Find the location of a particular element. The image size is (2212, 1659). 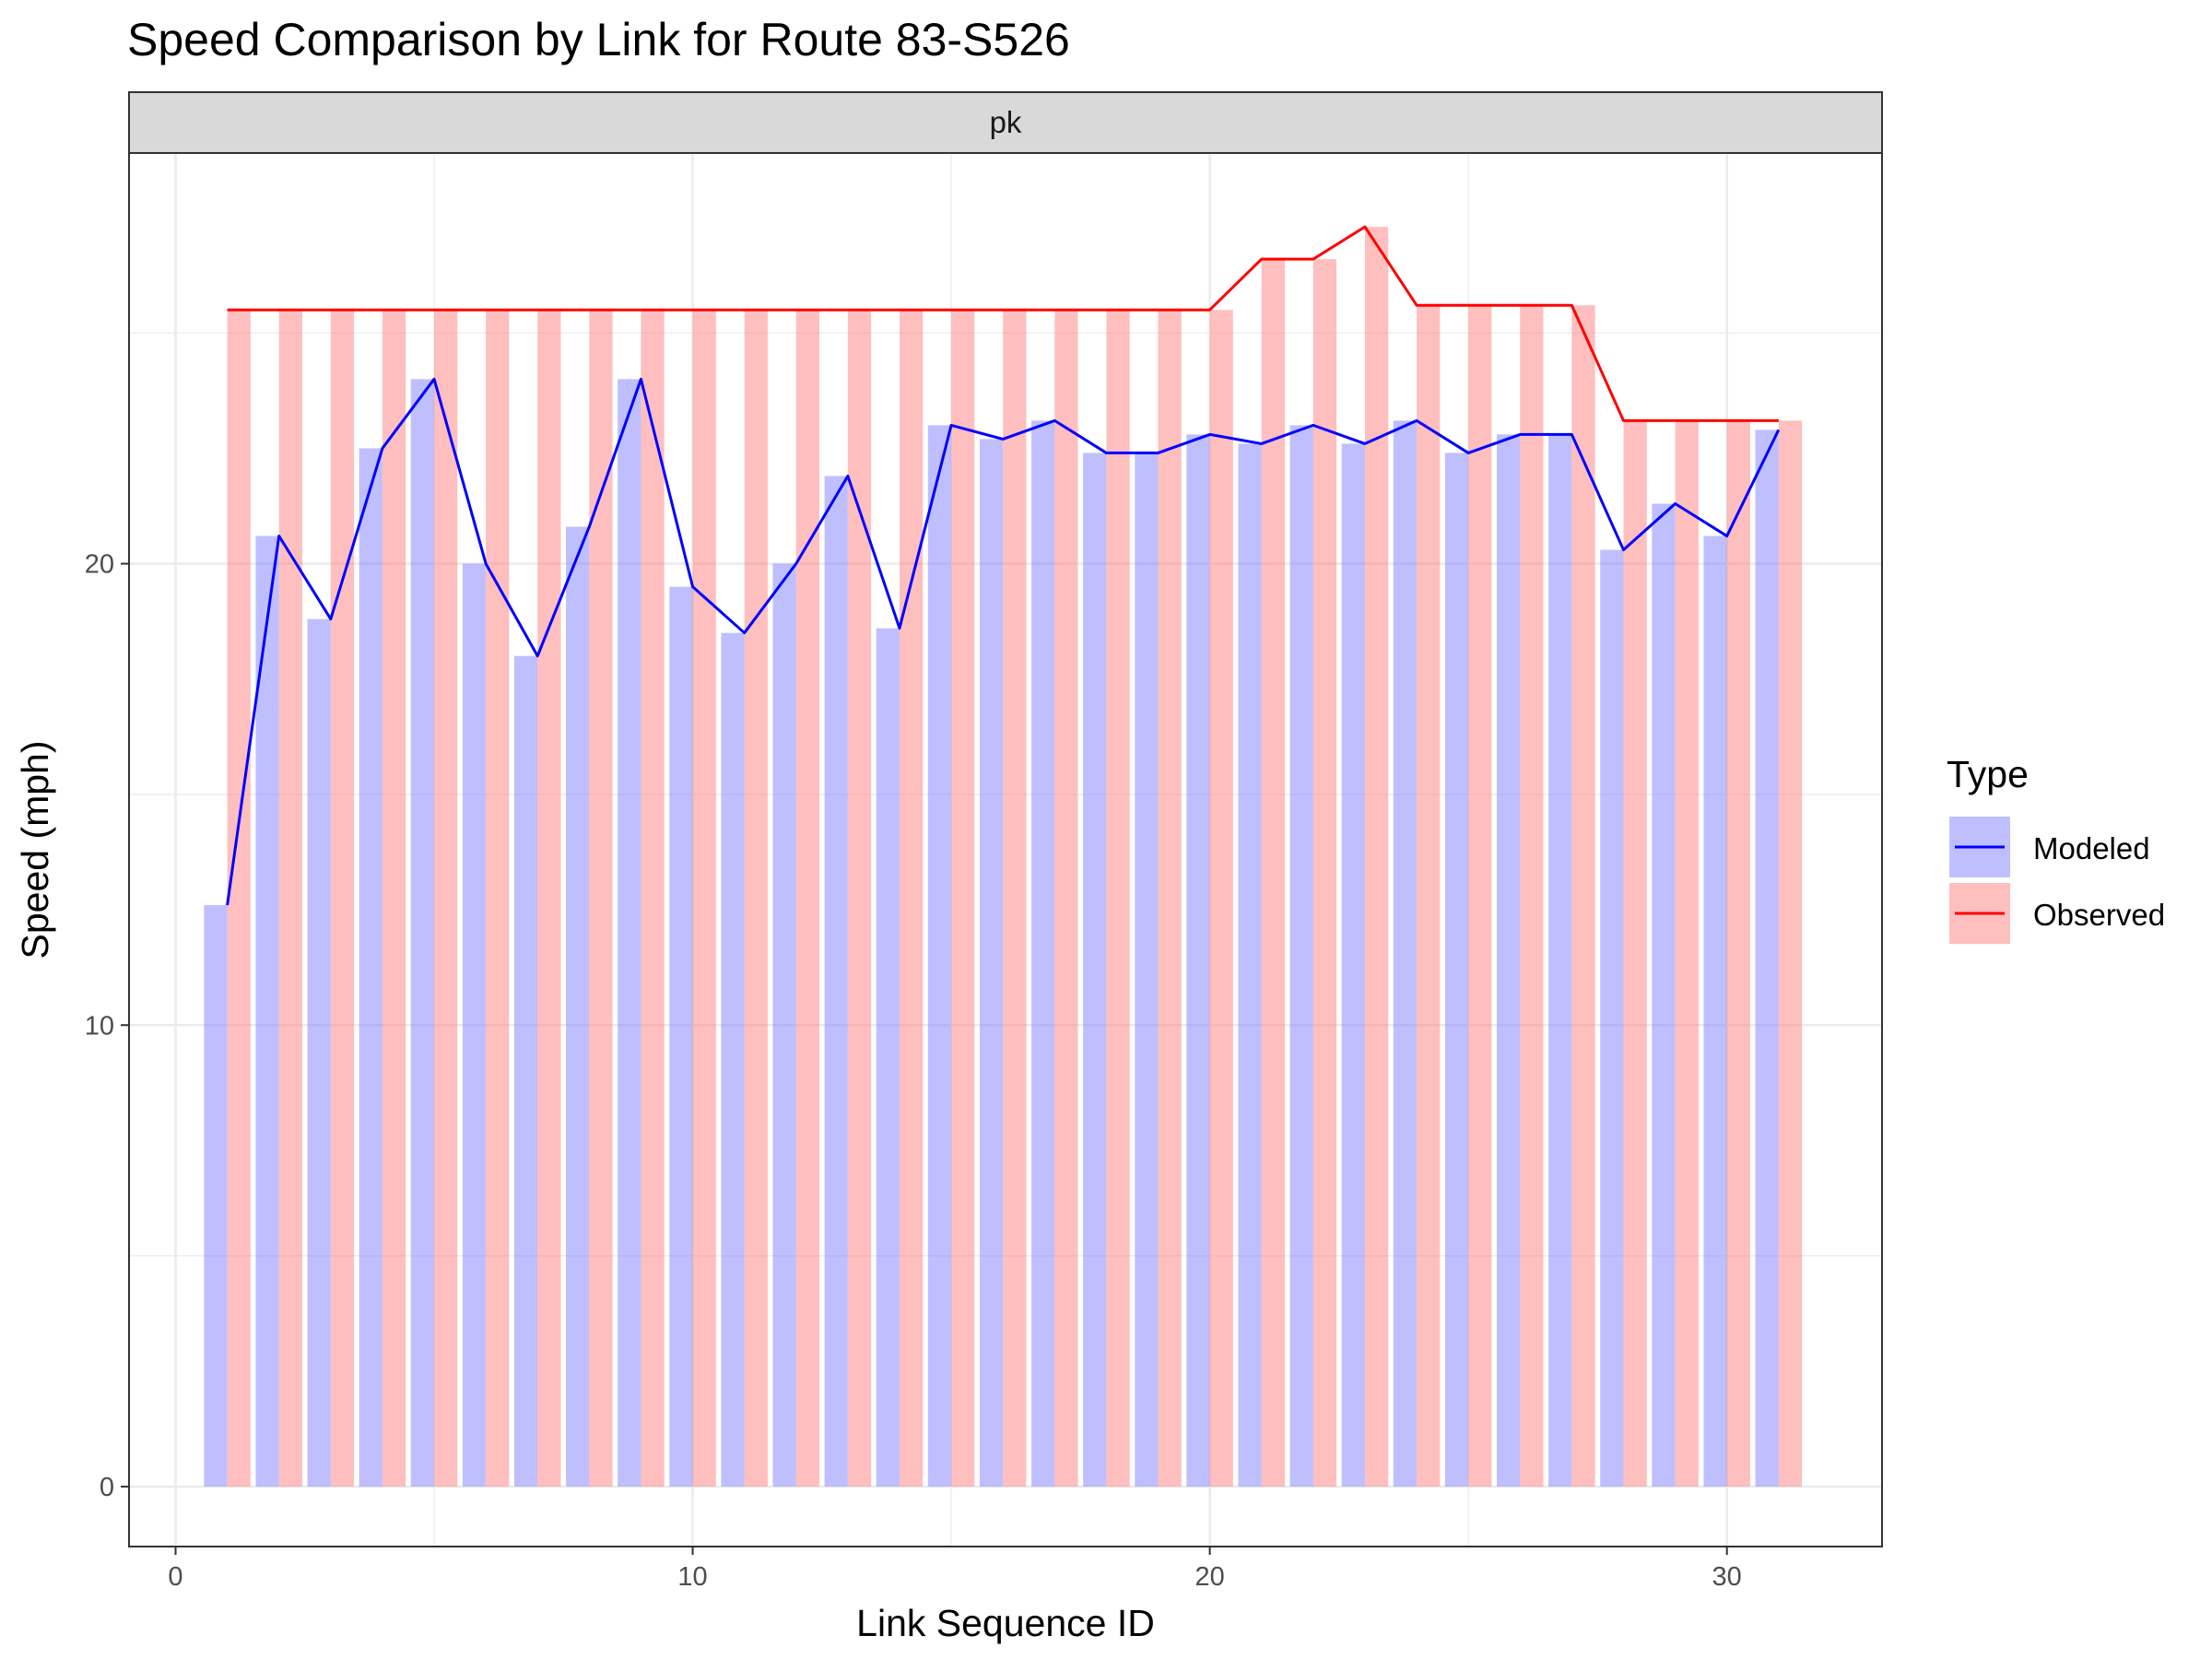

y-tick-label: 0 is located at coordinates (107, 1487).